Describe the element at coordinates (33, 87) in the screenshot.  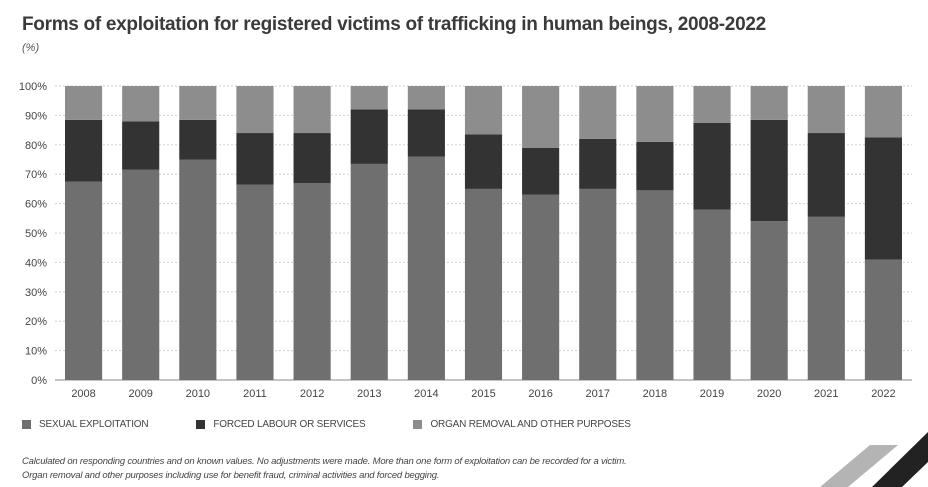
I see `y-tick-label: 100%` at that location.